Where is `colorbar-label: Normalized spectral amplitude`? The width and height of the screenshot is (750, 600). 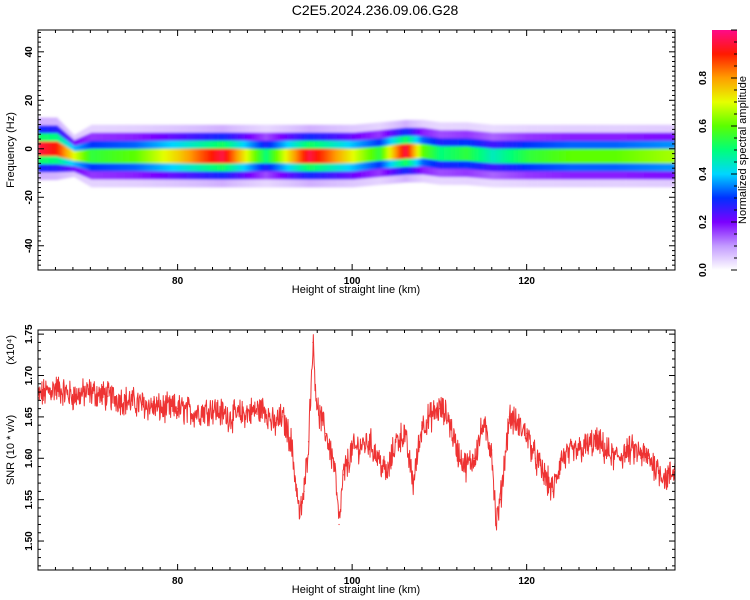 colorbar-label: Normalized spectral amplitude is located at coordinates (743, 150).